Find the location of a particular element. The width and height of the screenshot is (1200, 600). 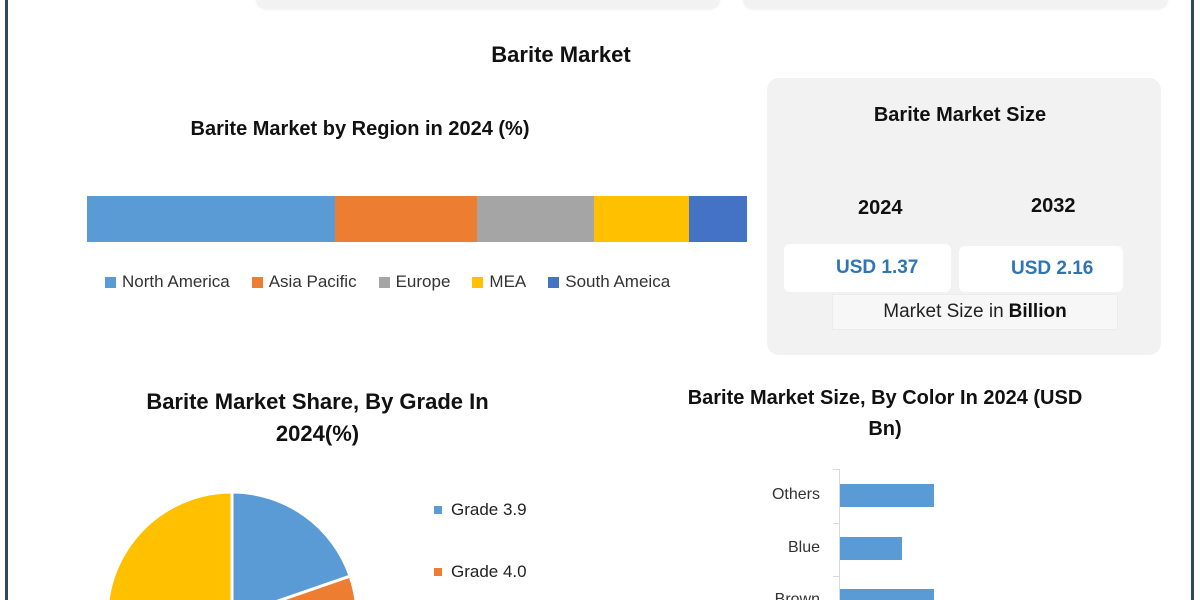

color-title-line-2: Bn) is located at coordinates (885, 429).